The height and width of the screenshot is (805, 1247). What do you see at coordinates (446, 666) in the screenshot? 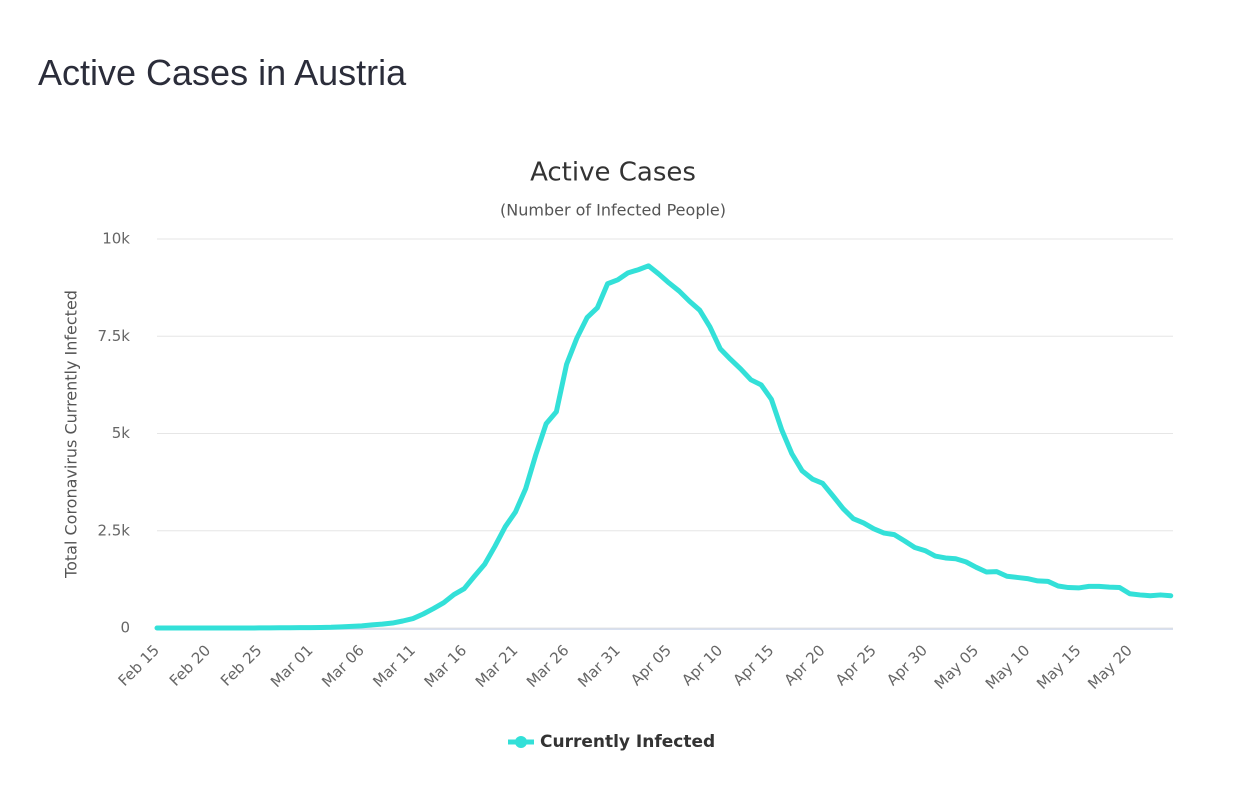
I see `x-tick-label: Mar 16` at bounding box center [446, 666].